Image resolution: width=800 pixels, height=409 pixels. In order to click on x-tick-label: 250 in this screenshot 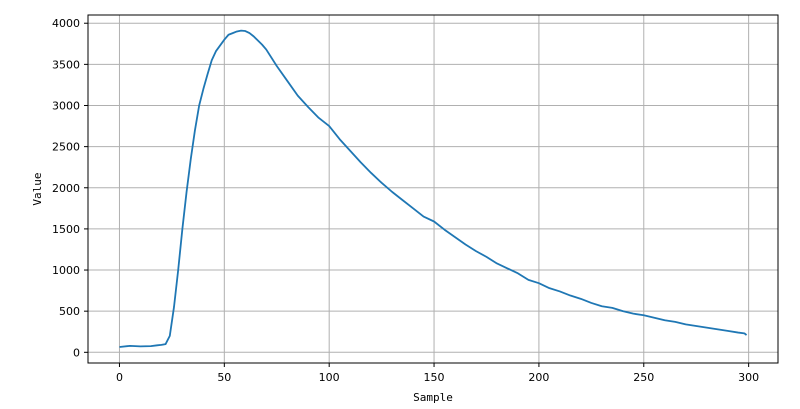, I will do `click(643, 377)`.